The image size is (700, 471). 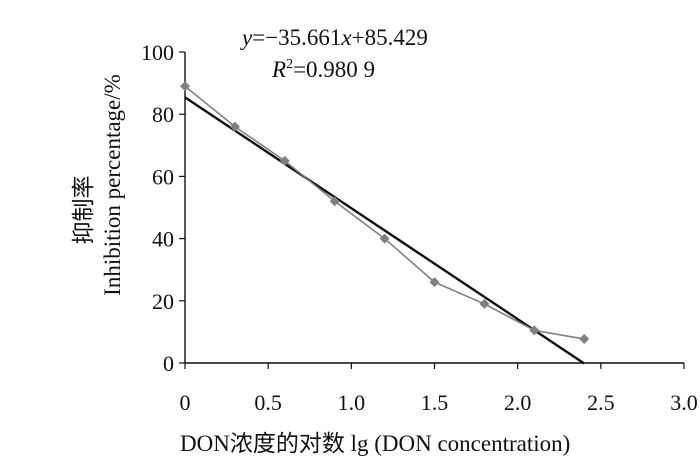 I want to click on r-squared-value: =0.980 9, so click(x=334, y=69).